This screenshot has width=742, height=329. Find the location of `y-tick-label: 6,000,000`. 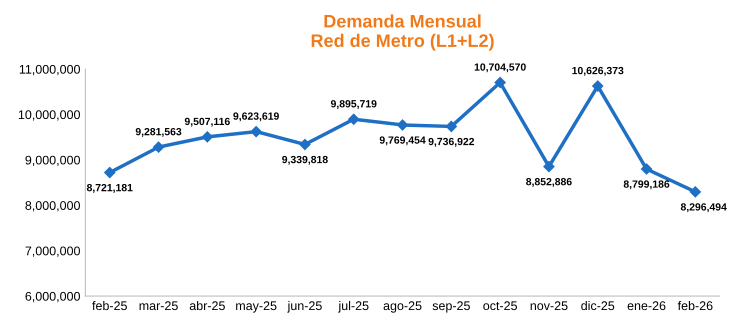

y-tick-label: 6,000,000 is located at coordinates (53, 297).